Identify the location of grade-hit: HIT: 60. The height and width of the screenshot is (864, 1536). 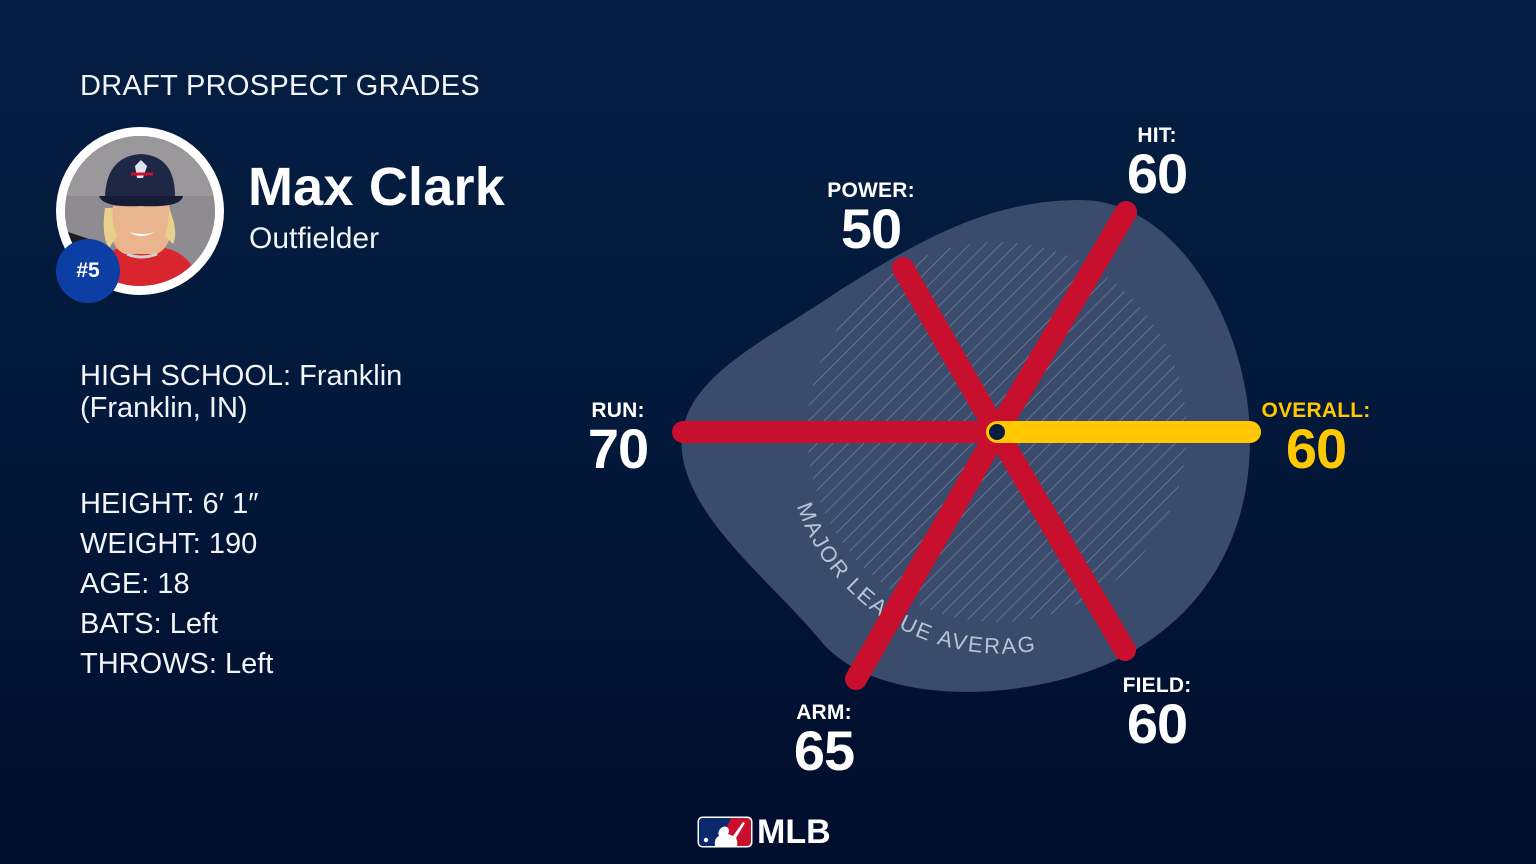
(1157, 163).